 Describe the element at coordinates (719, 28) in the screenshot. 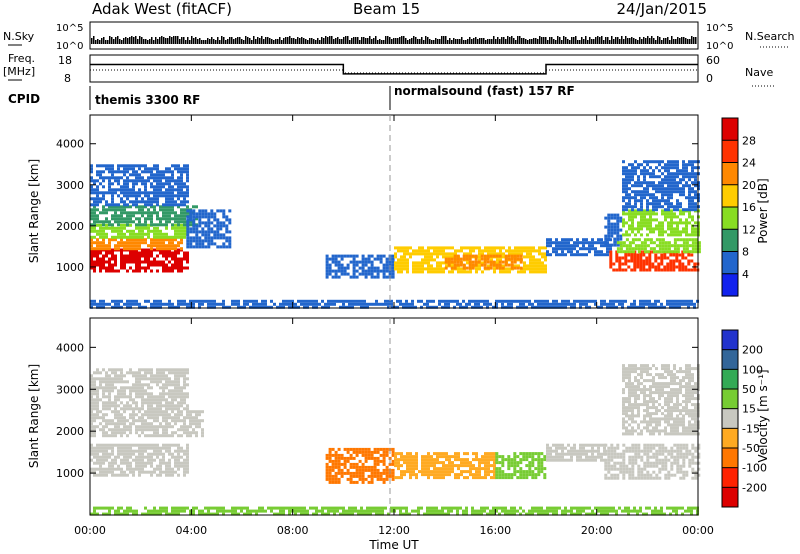

I see `nsearch-tick-top: 10^5` at that location.